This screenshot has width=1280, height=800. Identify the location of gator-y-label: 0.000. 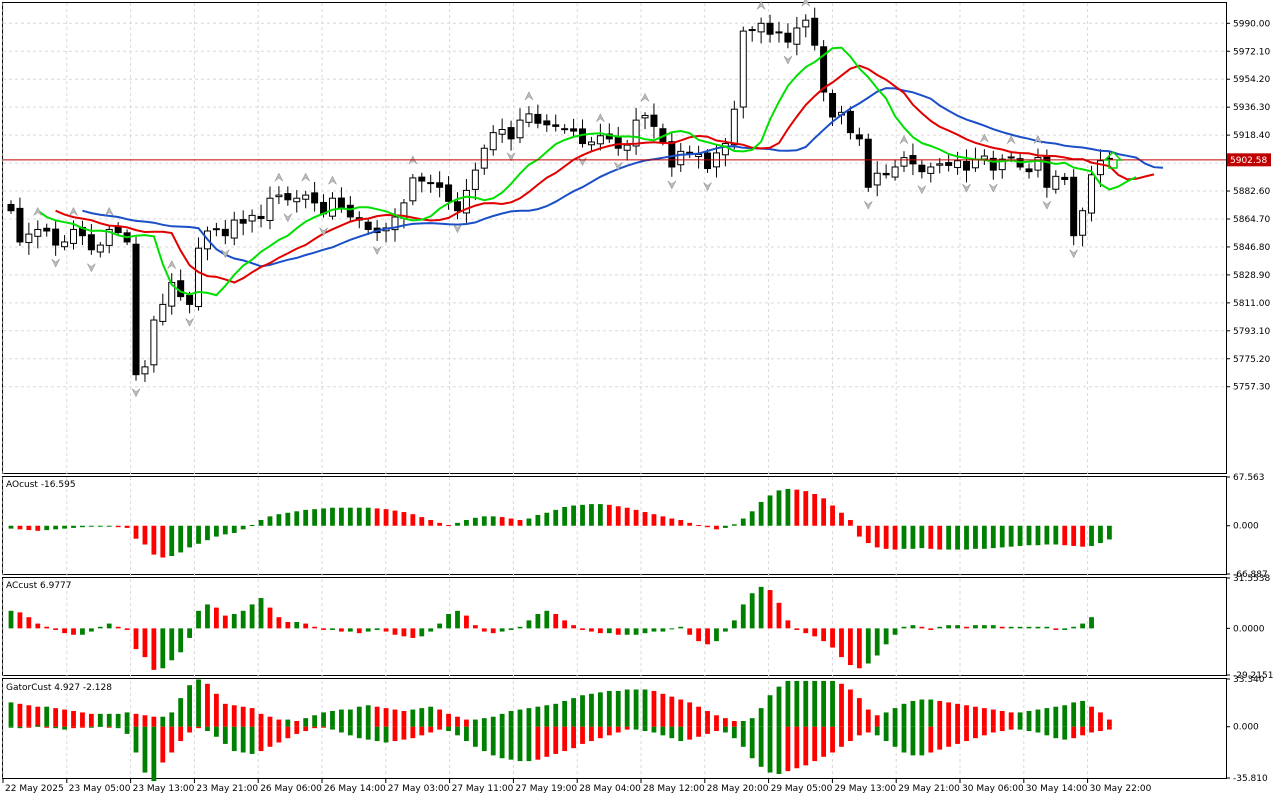
(1246, 728).